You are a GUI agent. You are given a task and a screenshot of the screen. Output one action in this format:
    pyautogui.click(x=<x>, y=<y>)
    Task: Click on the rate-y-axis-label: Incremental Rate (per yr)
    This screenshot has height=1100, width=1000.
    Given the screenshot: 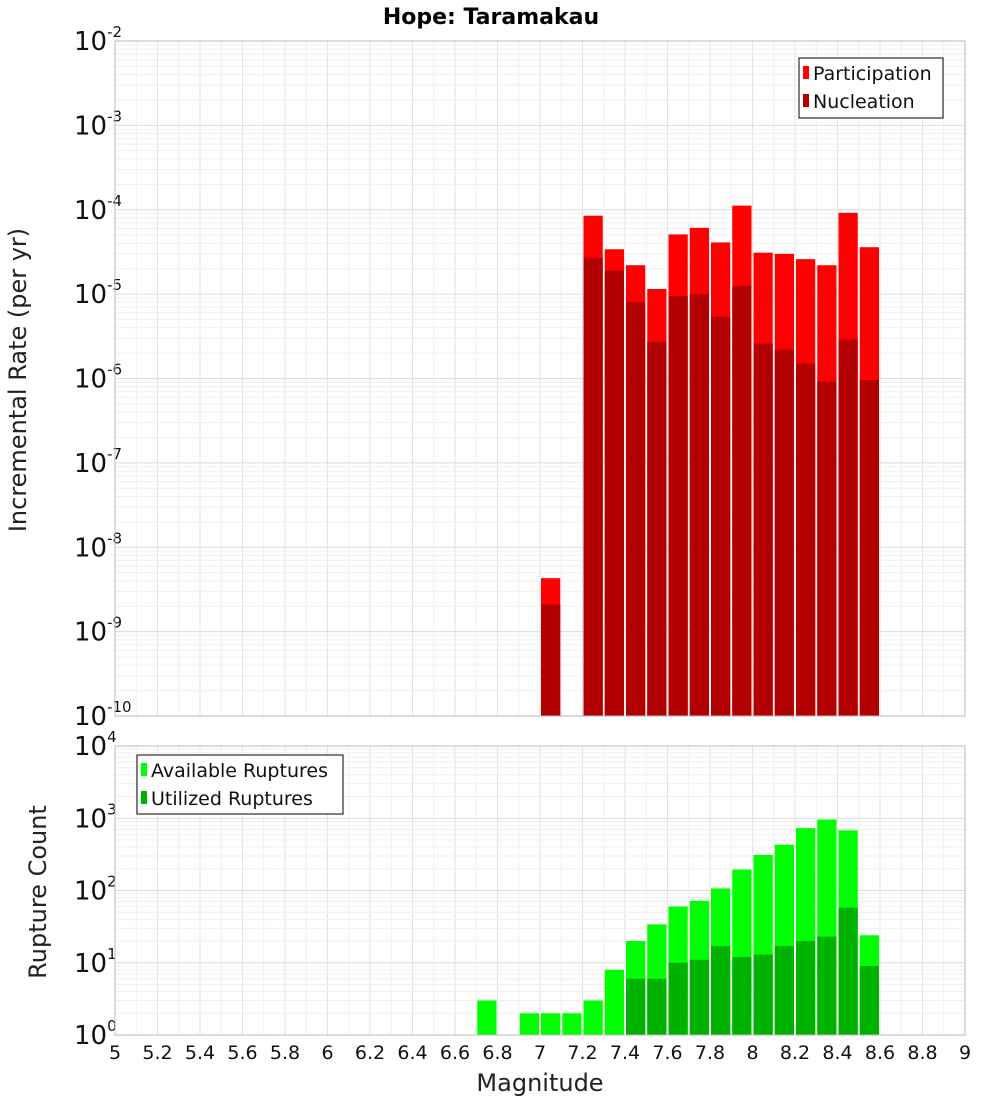 What is the action you would take?
    pyautogui.click(x=18, y=380)
    